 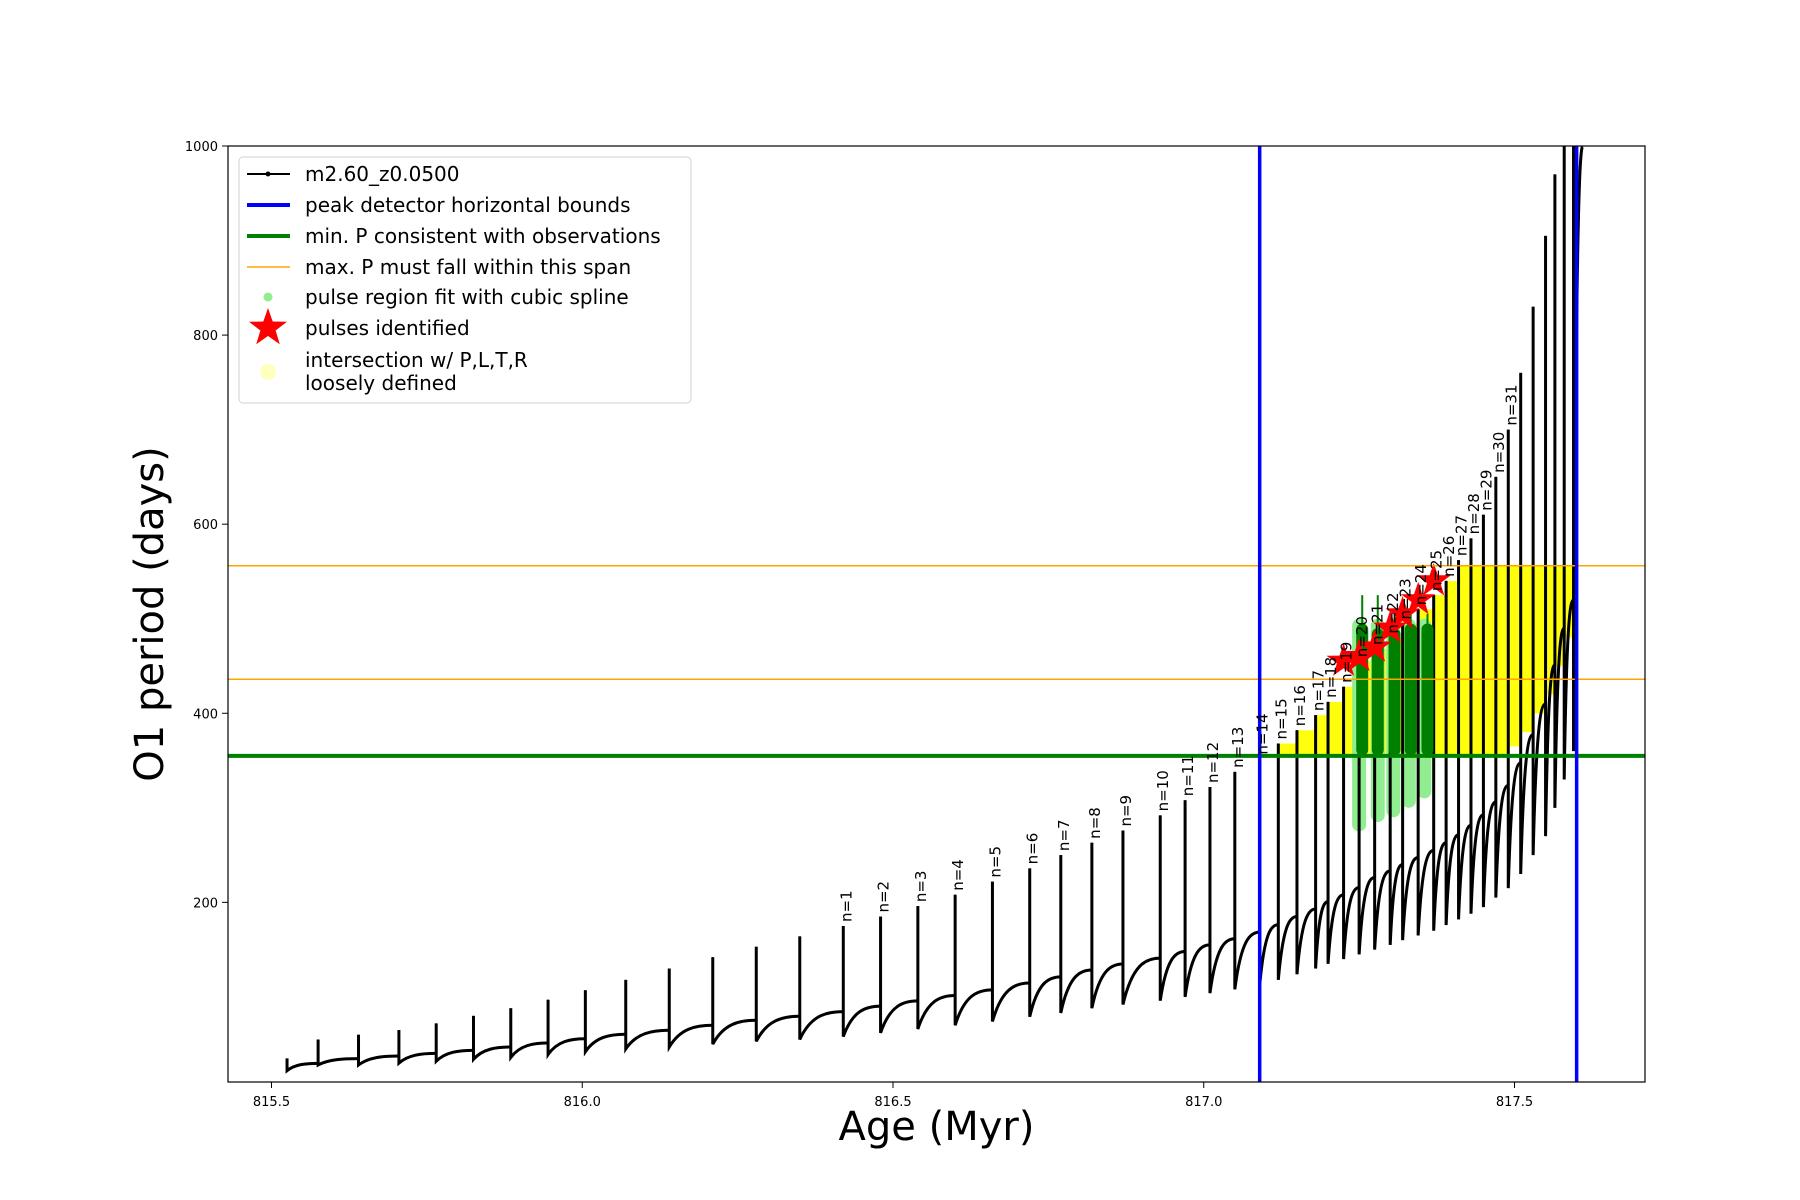 I want to click on pulse-label: n=18, so click(x=1331, y=677).